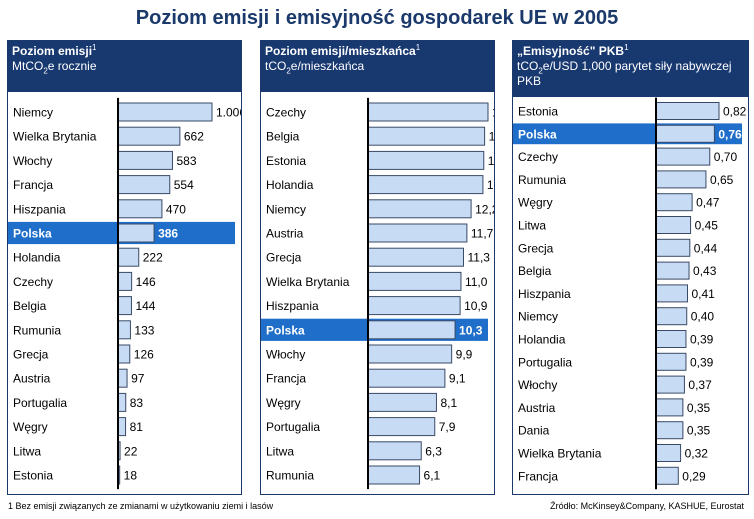 The image size is (754, 519). Describe the element at coordinates (52, 51) in the screenshot. I see `panel-title: Poziom emisji` at that location.